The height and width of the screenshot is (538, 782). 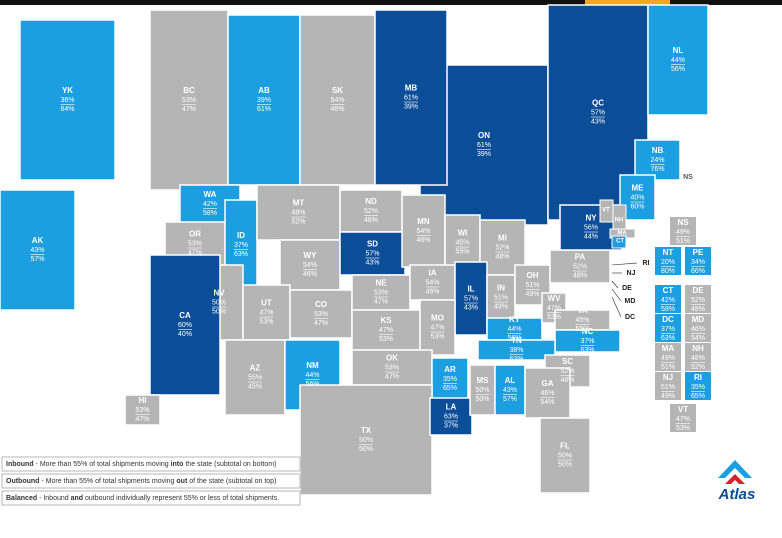 I want to click on region-code: IN, so click(x=501, y=288).